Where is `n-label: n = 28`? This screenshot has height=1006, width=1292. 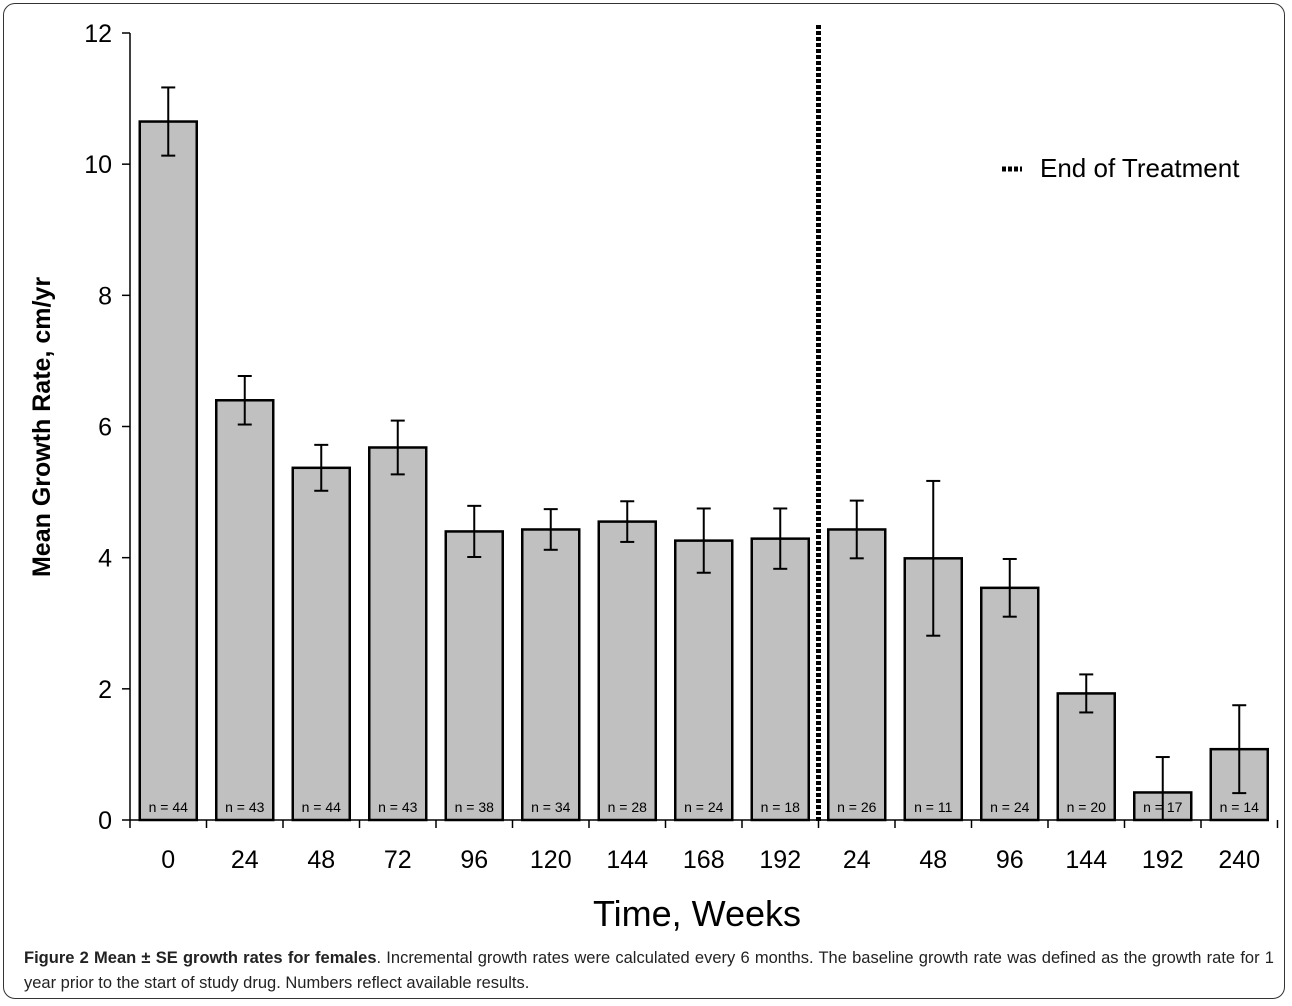
n-label: n = 28 is located at coordinates (628, 807).